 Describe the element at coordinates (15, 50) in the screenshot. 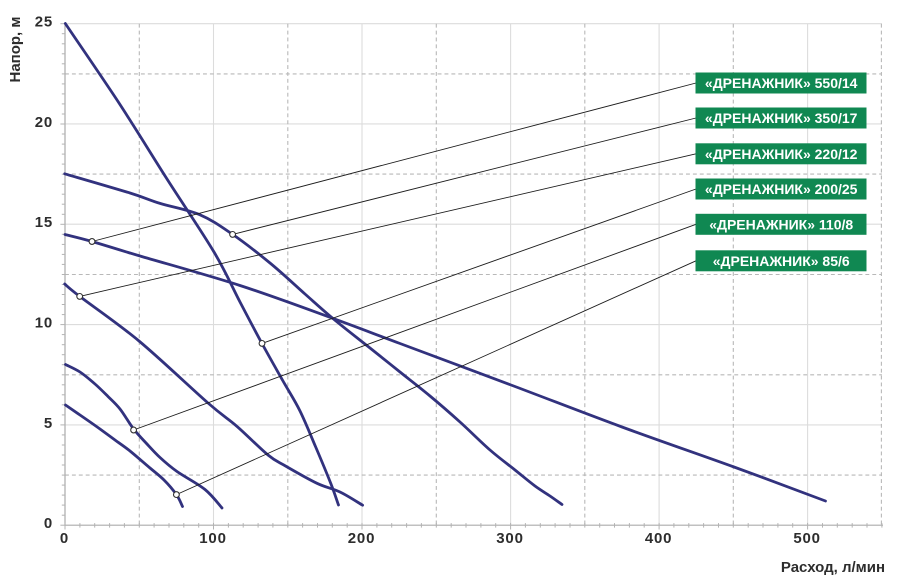

I see `svg-text: Напор, м` at that location.